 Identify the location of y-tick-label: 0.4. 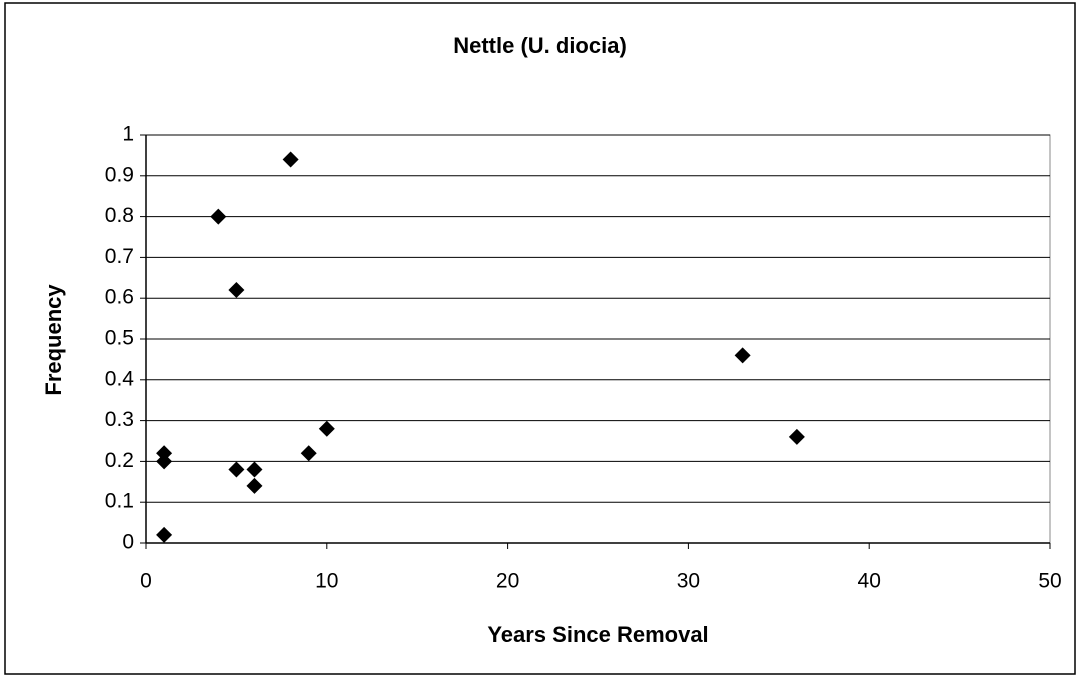
(120, 378).